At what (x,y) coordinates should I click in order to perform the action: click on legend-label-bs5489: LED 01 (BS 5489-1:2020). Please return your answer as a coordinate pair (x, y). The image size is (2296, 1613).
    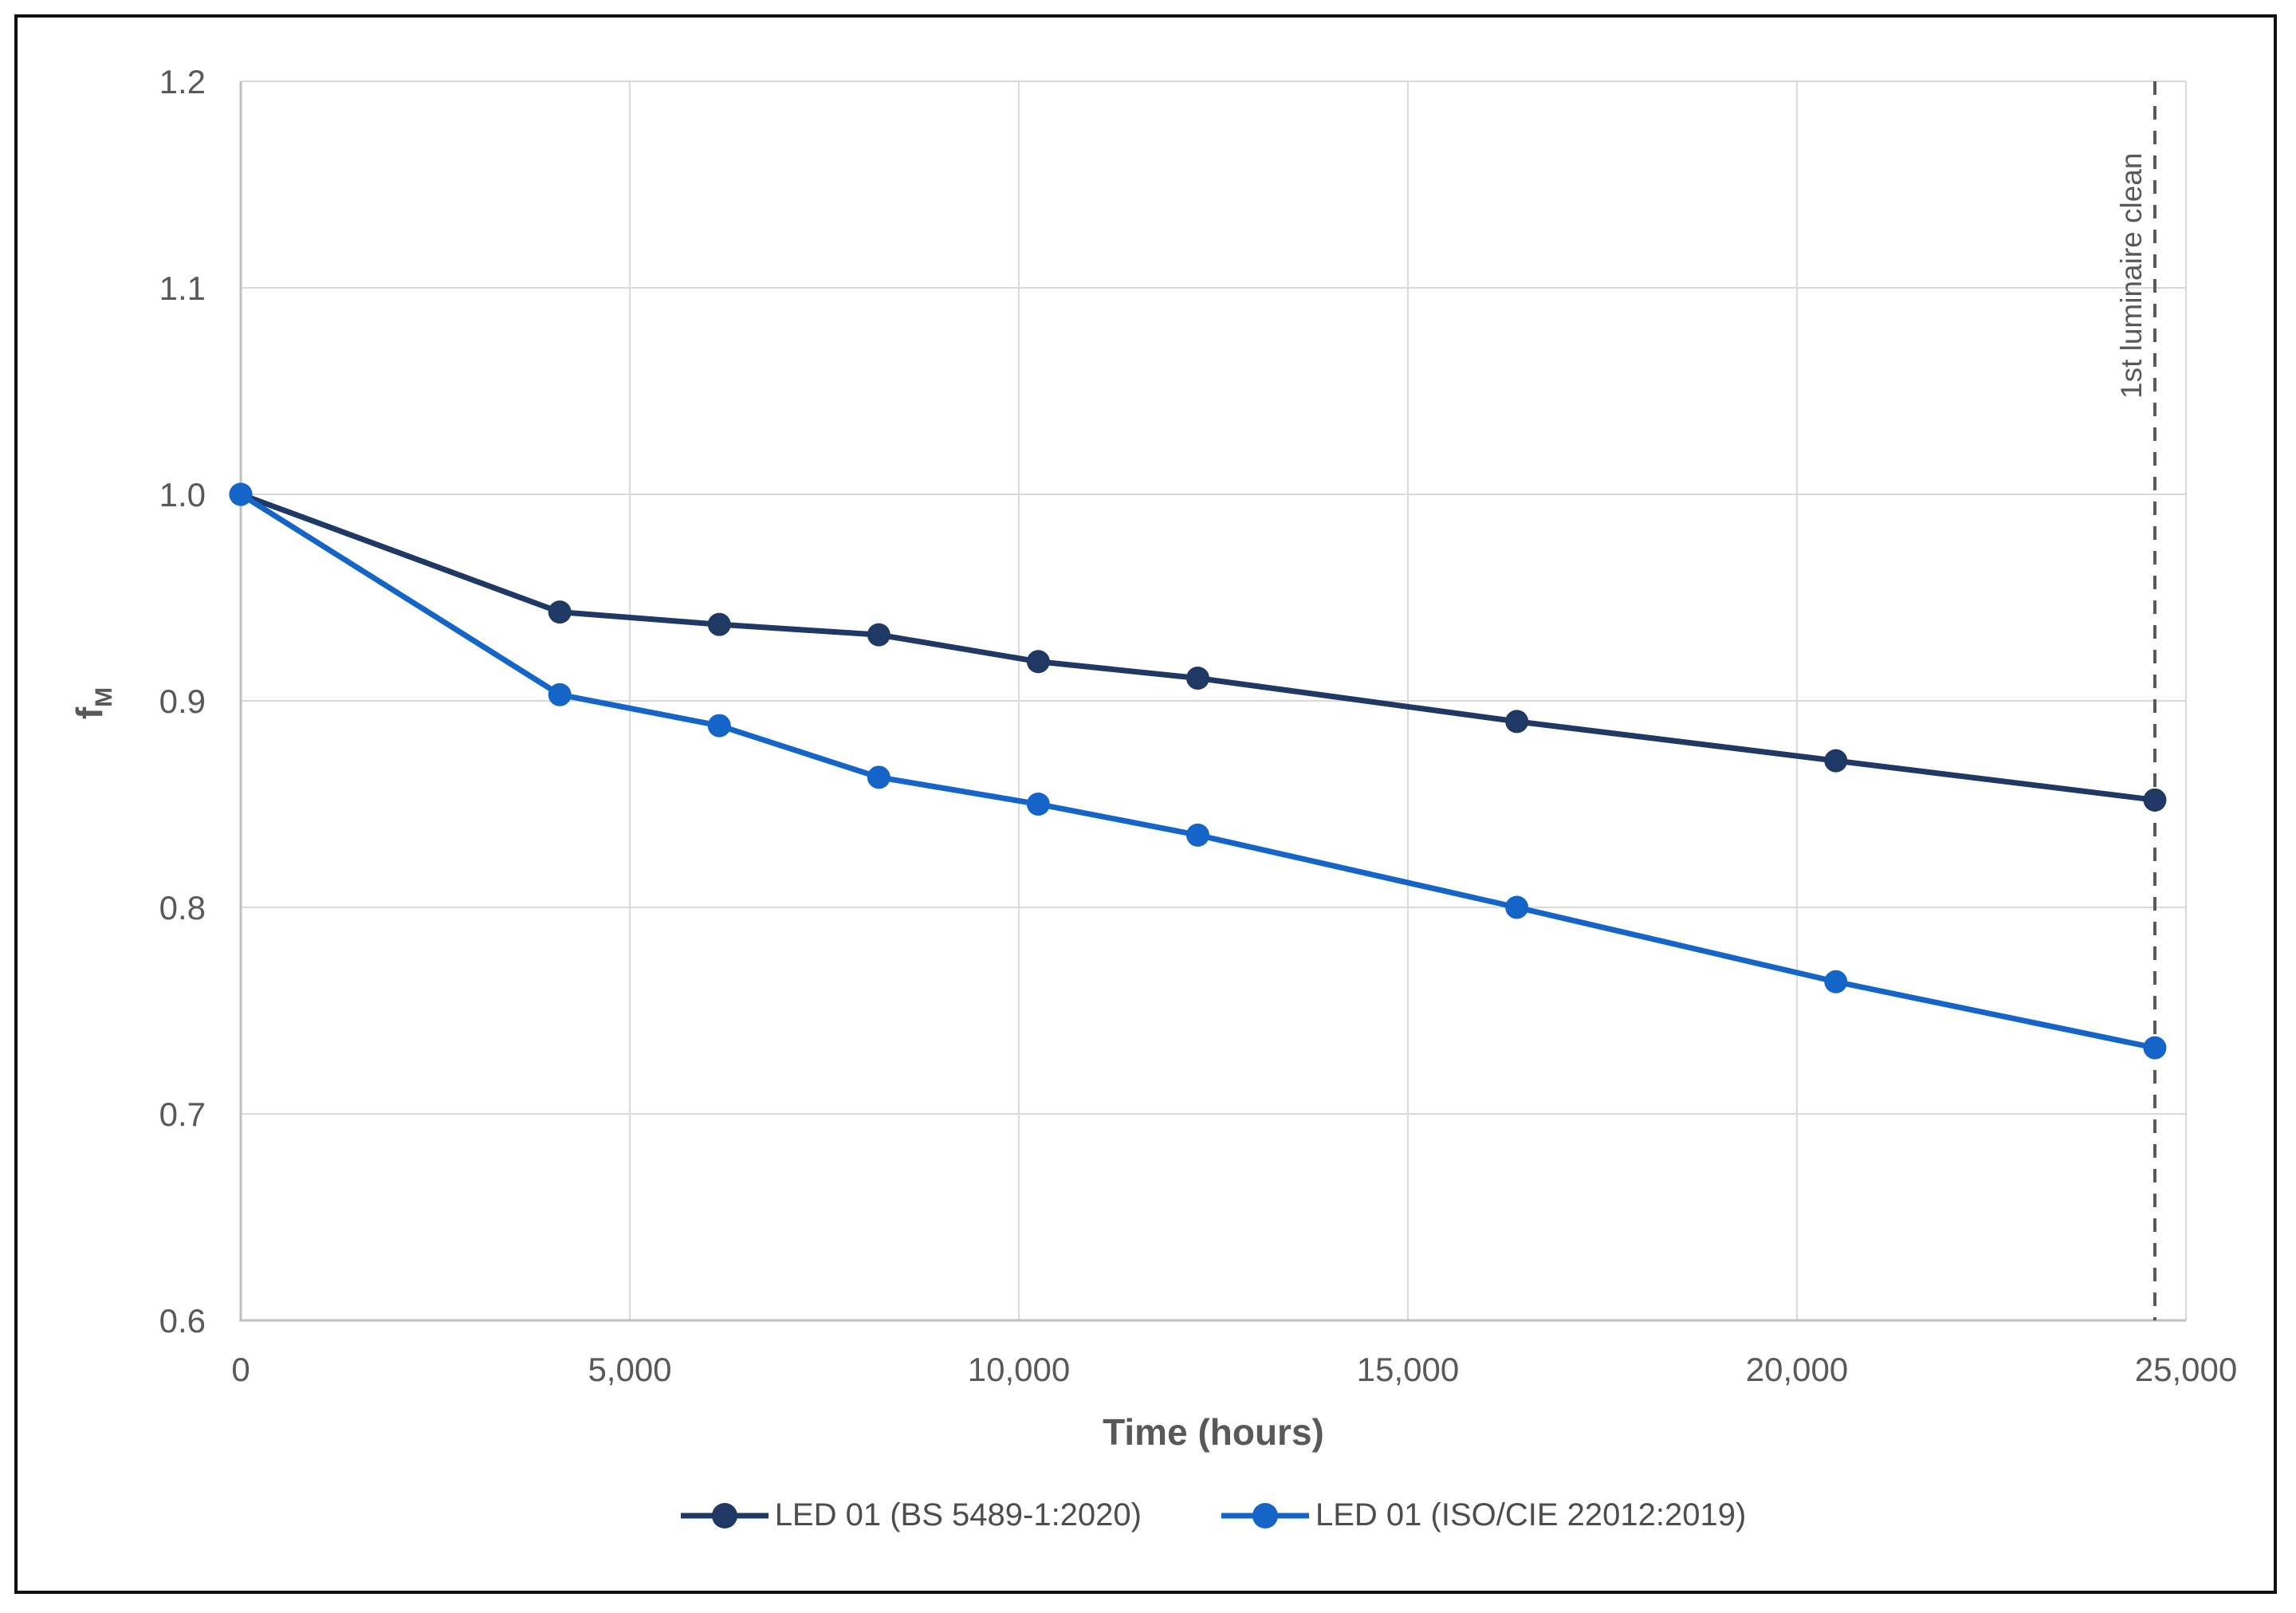
    Looking at the image, I should click on (958, 1514).